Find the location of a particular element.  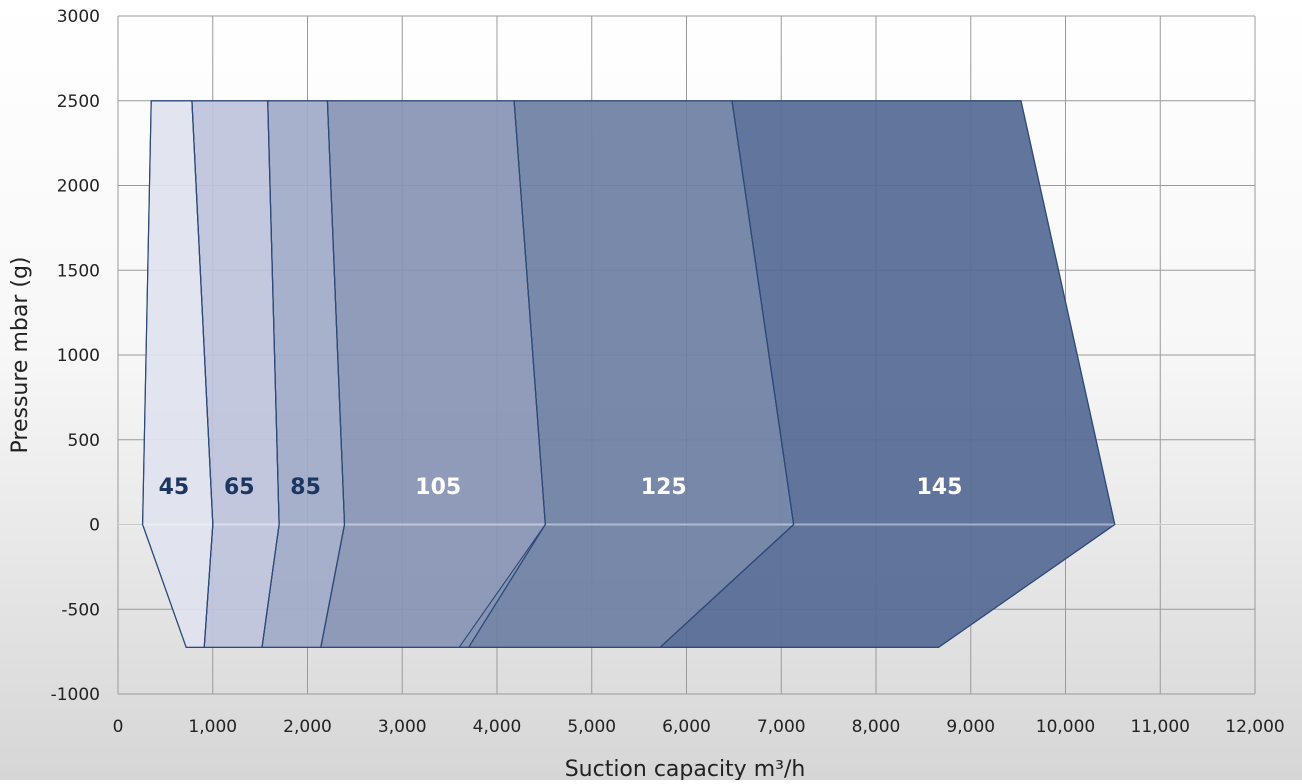

y-tick-label: 1000 is located at coordinates (78, 356).